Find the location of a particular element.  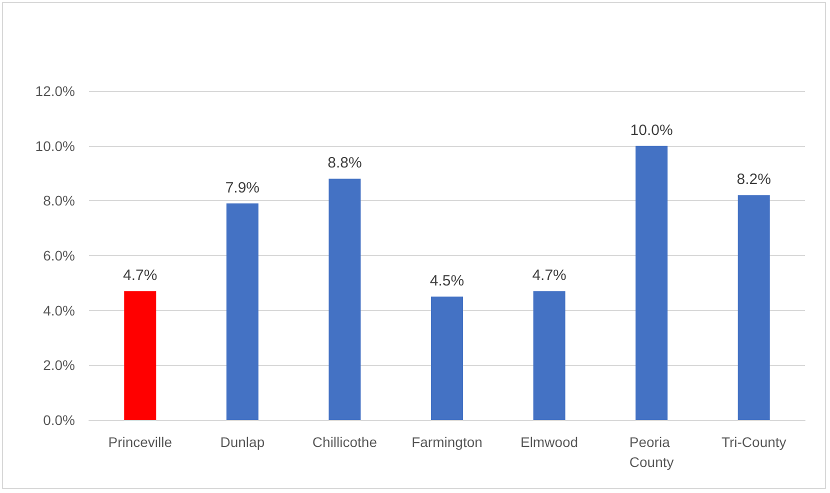

x-tick-label: Peoria County is located at coordinates (651, 452).